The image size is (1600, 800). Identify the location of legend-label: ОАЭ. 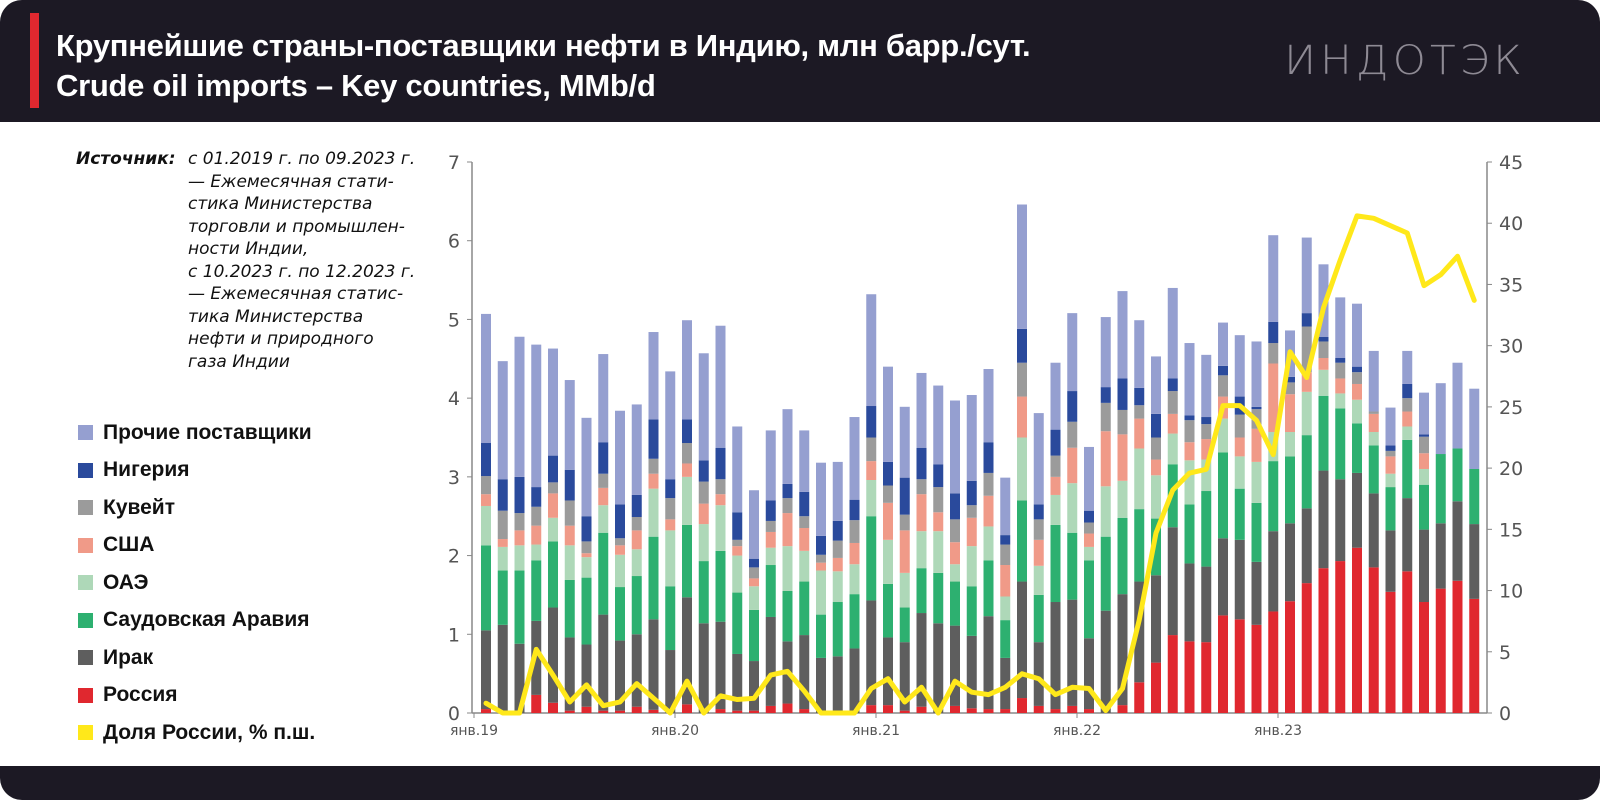
(126, 582).